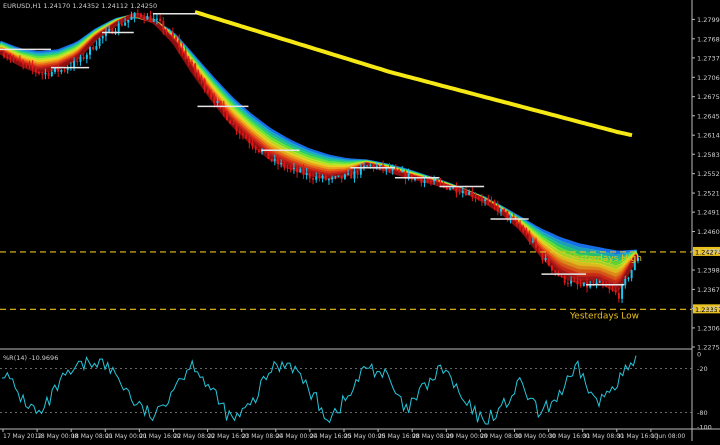  I want to click on wpr-info: %R(14) -10.9696, so click(30, 358).